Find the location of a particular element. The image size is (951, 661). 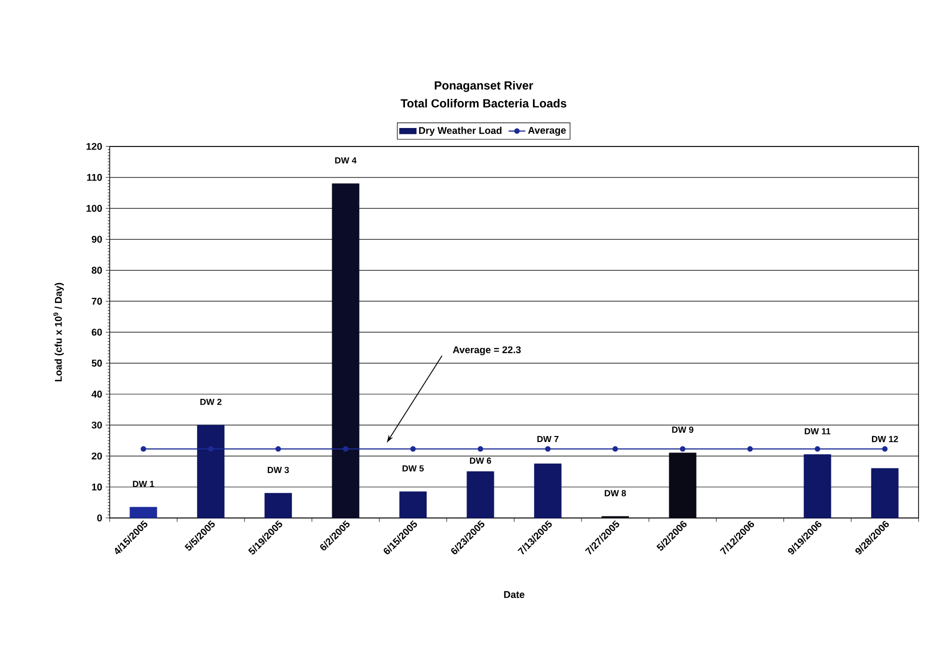

legend-label: Average is located at coordinates (547, 131).